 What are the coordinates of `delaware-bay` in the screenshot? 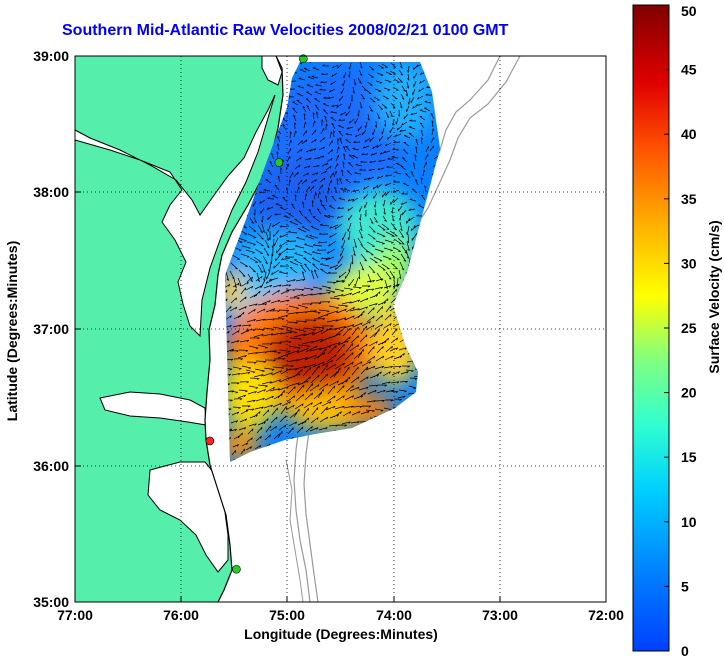 It's located at (272, 71).